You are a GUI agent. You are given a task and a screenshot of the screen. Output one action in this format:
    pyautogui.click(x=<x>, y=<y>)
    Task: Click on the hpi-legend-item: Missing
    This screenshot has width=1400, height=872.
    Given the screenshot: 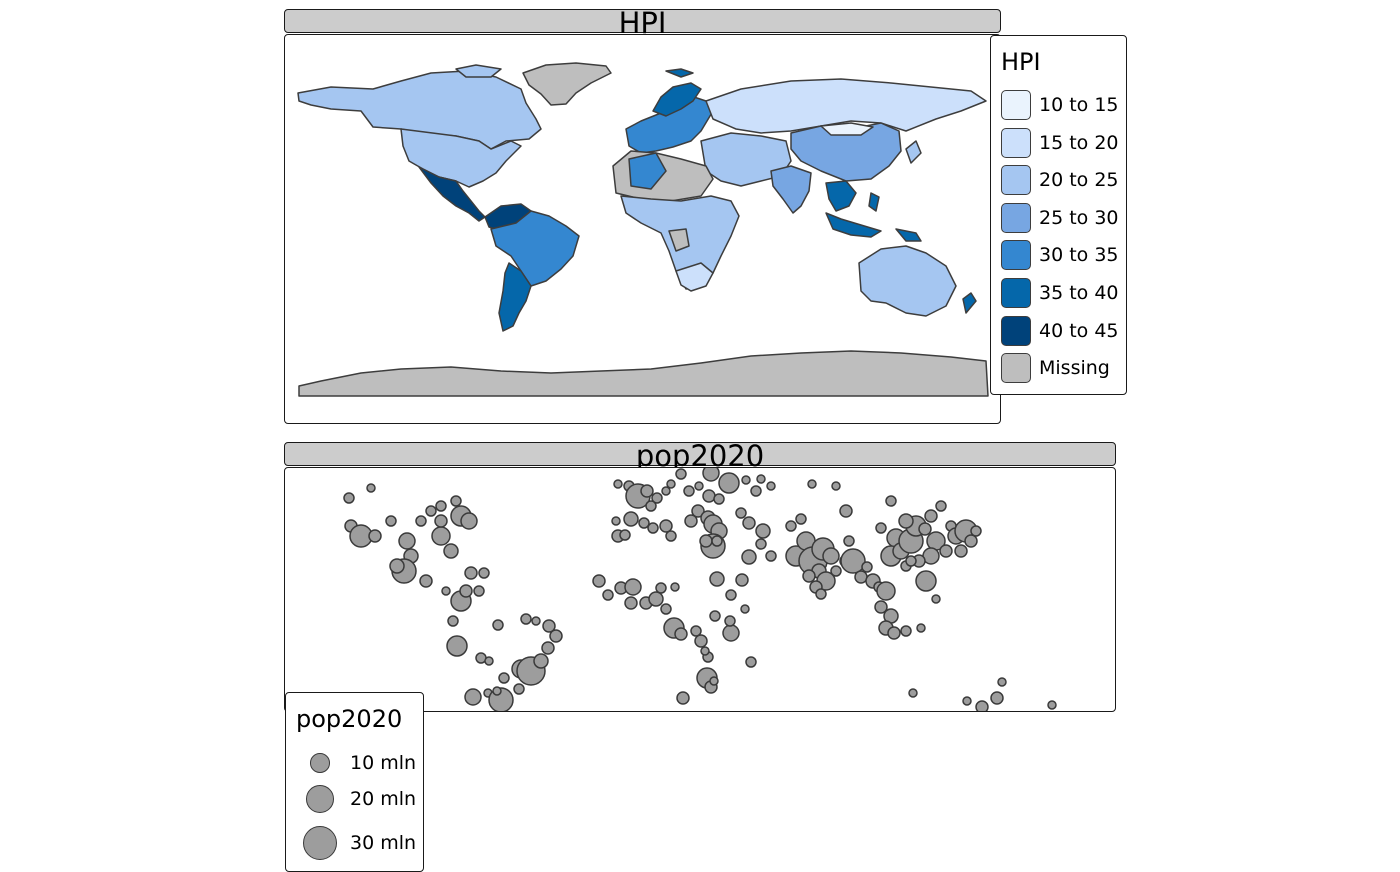 What is the action you would take?
    pyautogui.click(x=1055, y=368)
    